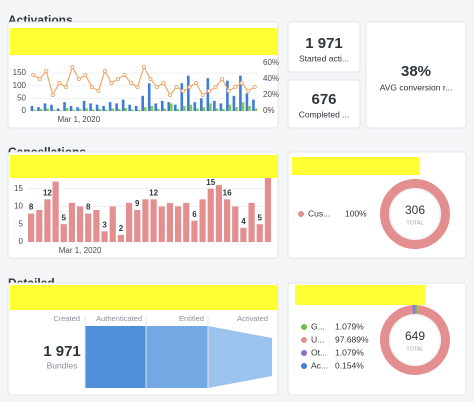  I want to click on data-label: 8, so click(88, 207).